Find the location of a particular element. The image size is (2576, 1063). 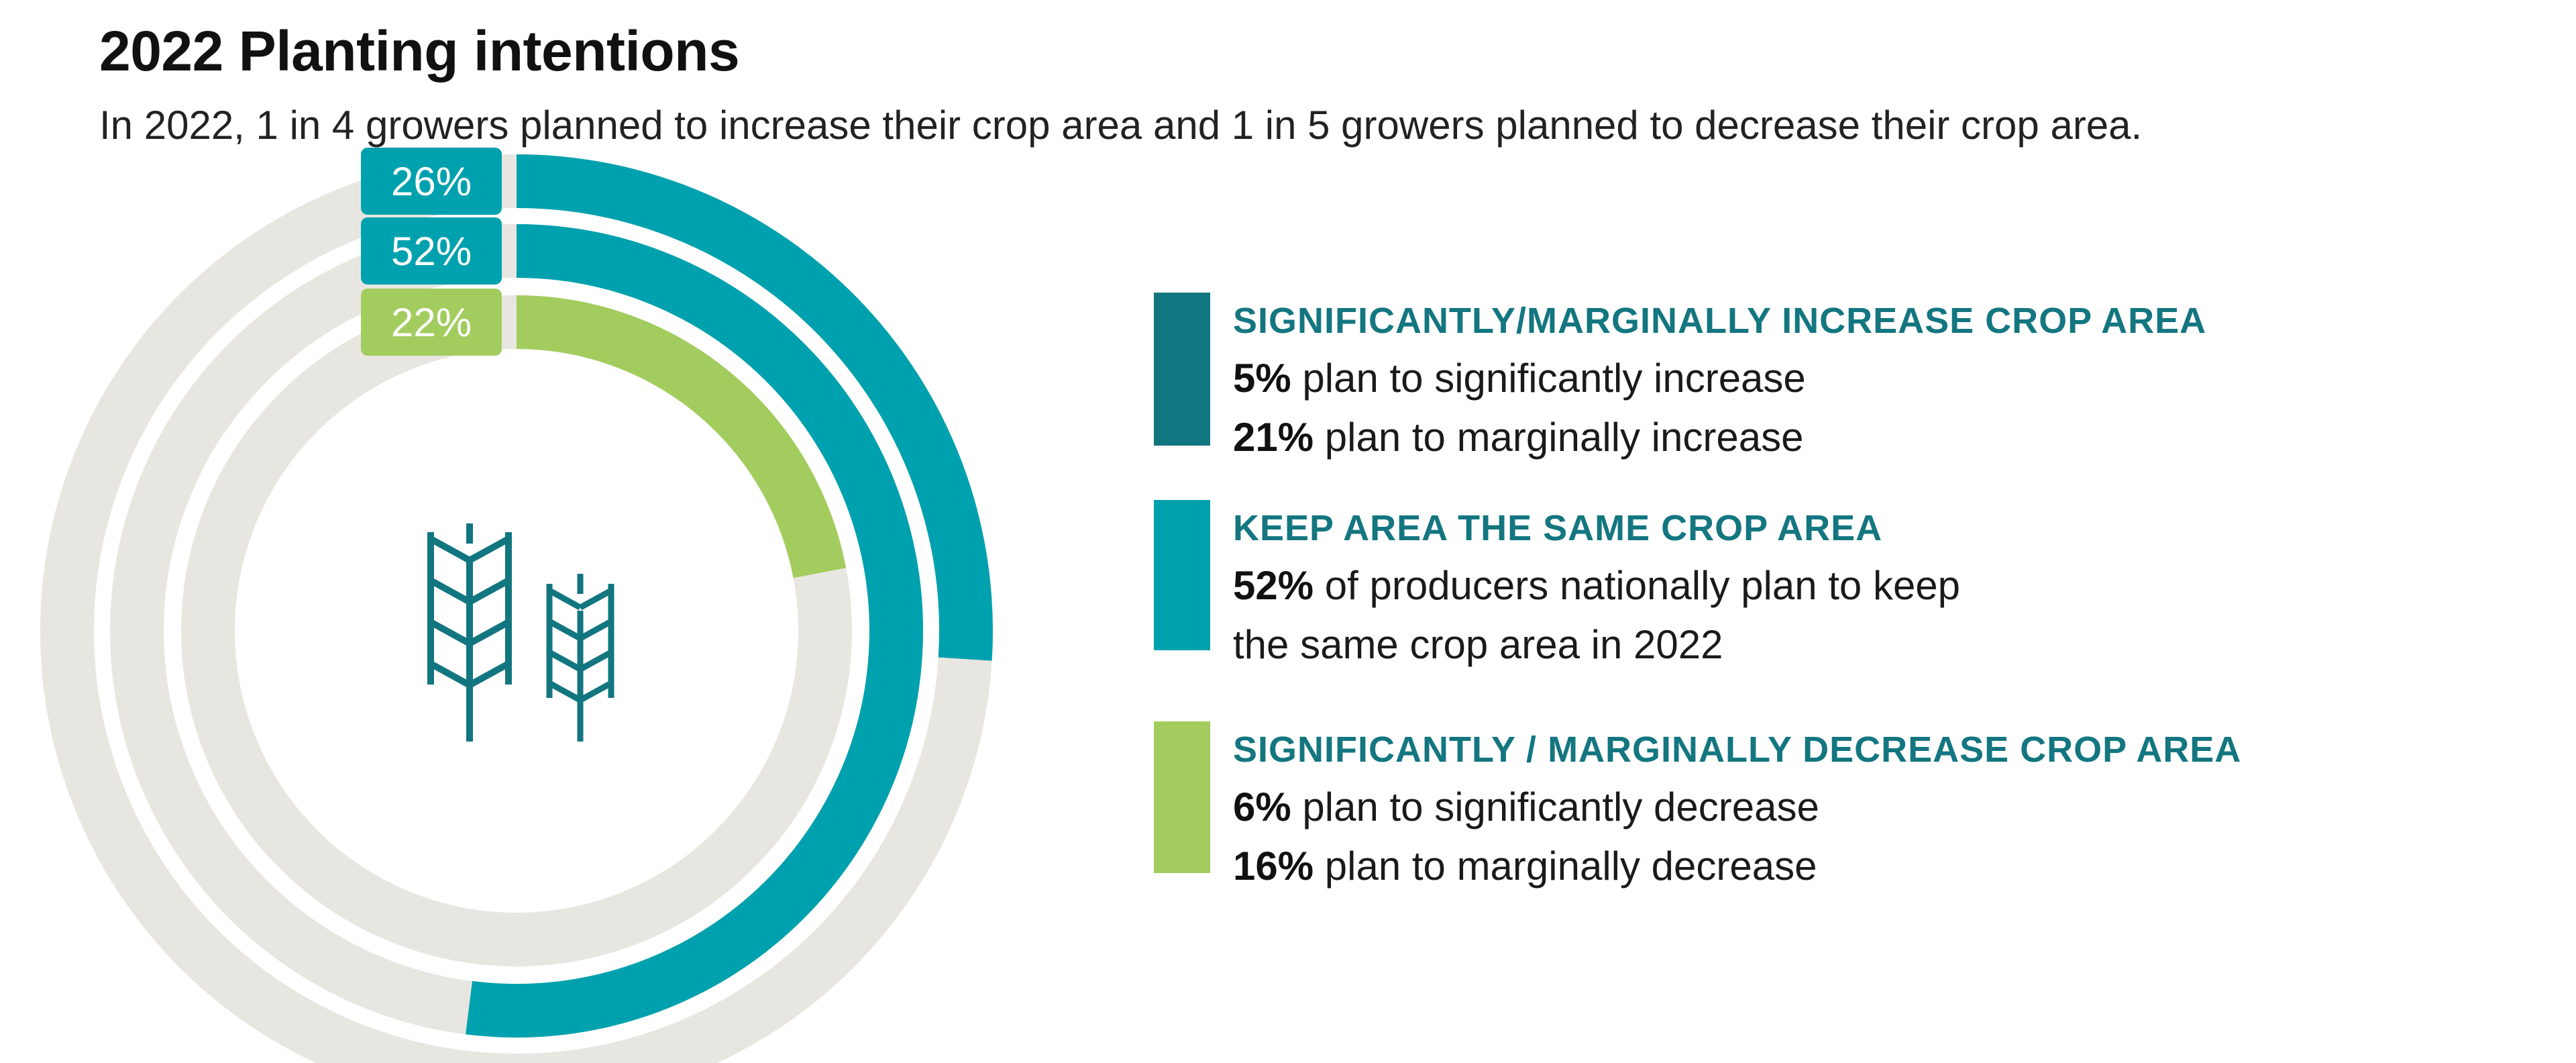

legend-line: 21% plan to marginally increase is located at coordinates (1719, 437).